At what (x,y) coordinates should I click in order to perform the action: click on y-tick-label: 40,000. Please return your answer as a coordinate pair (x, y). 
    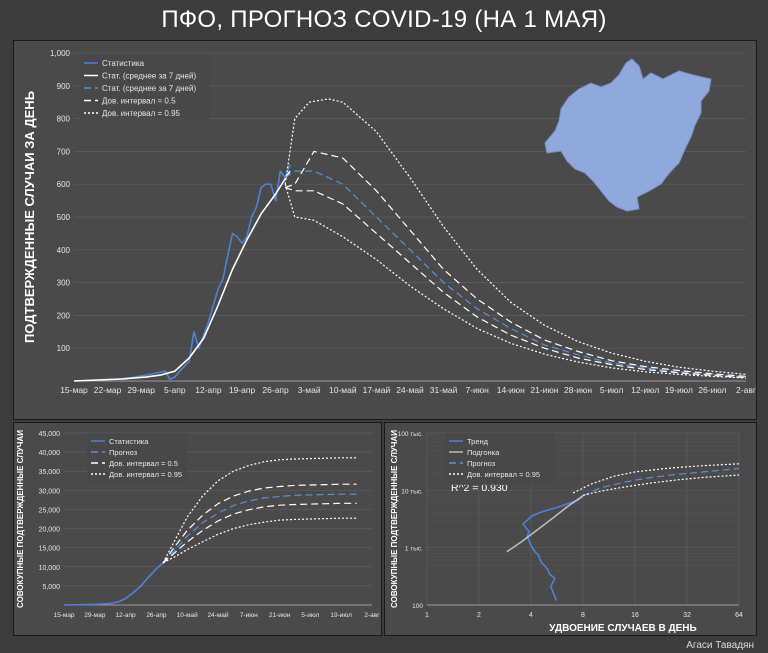
    Looking at the image, I should click on (50, 453).